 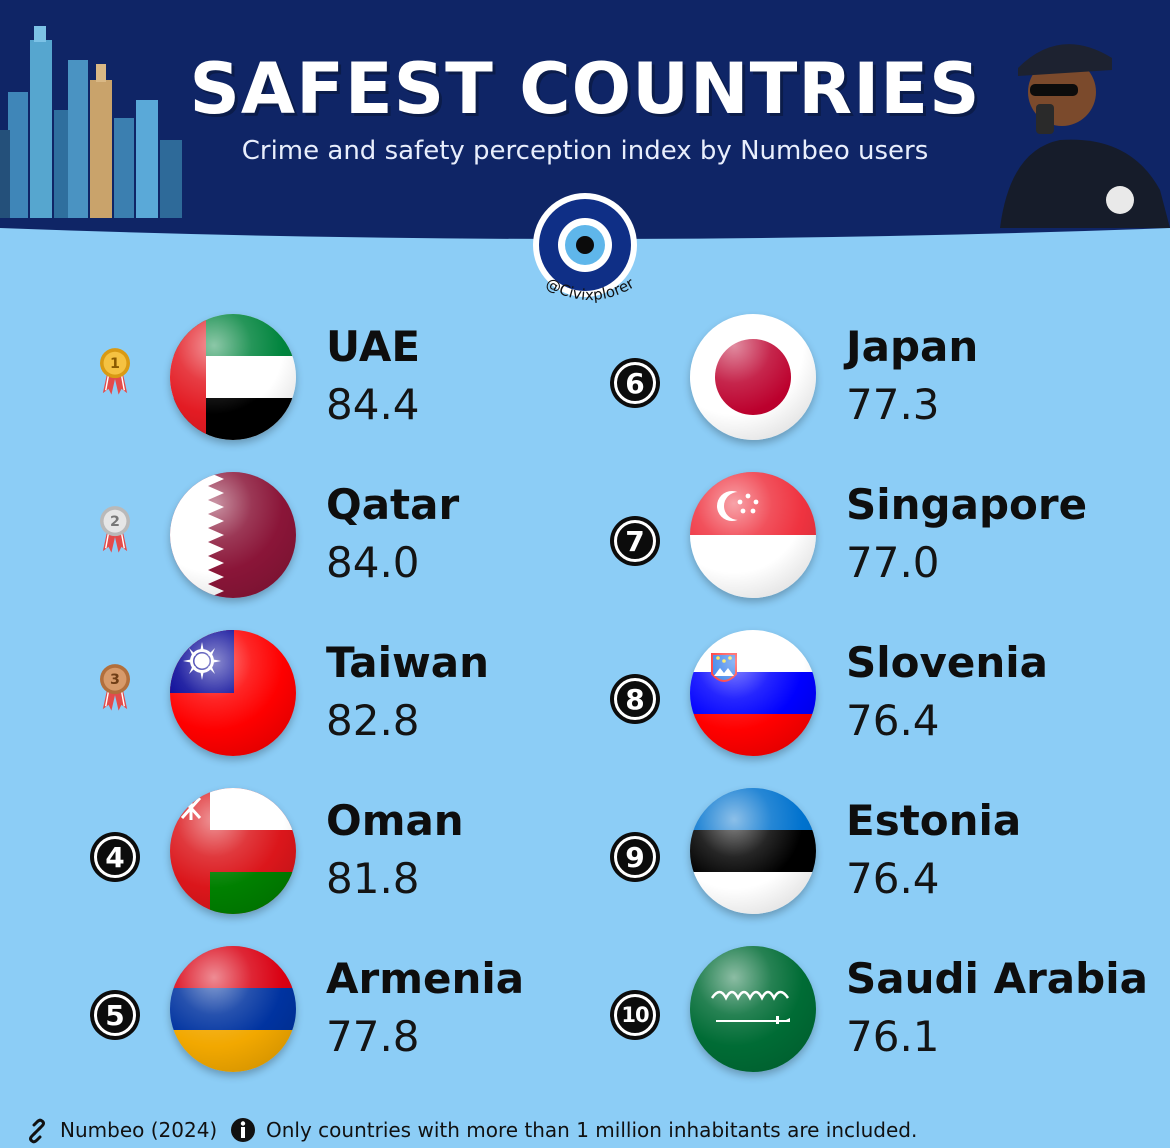 What do you see at coordinates (893, 404) in the screenshot?
I see `safety-score: 77.3` at bounding box center [893, 404].